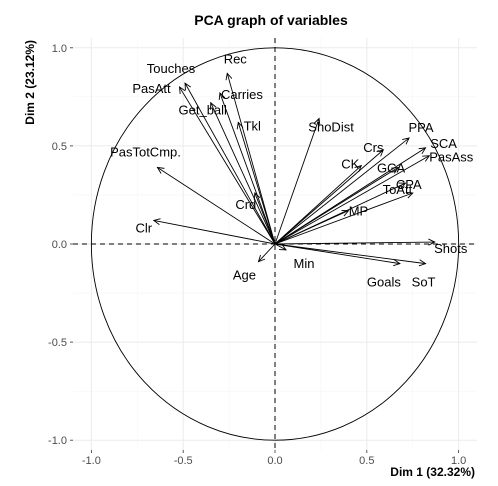 This screenshot has width=498, height=486. What do you see at coordinates (358, 168) in the screenshot?
I see `arrowhead-ck` at bounding box center [358, 168].